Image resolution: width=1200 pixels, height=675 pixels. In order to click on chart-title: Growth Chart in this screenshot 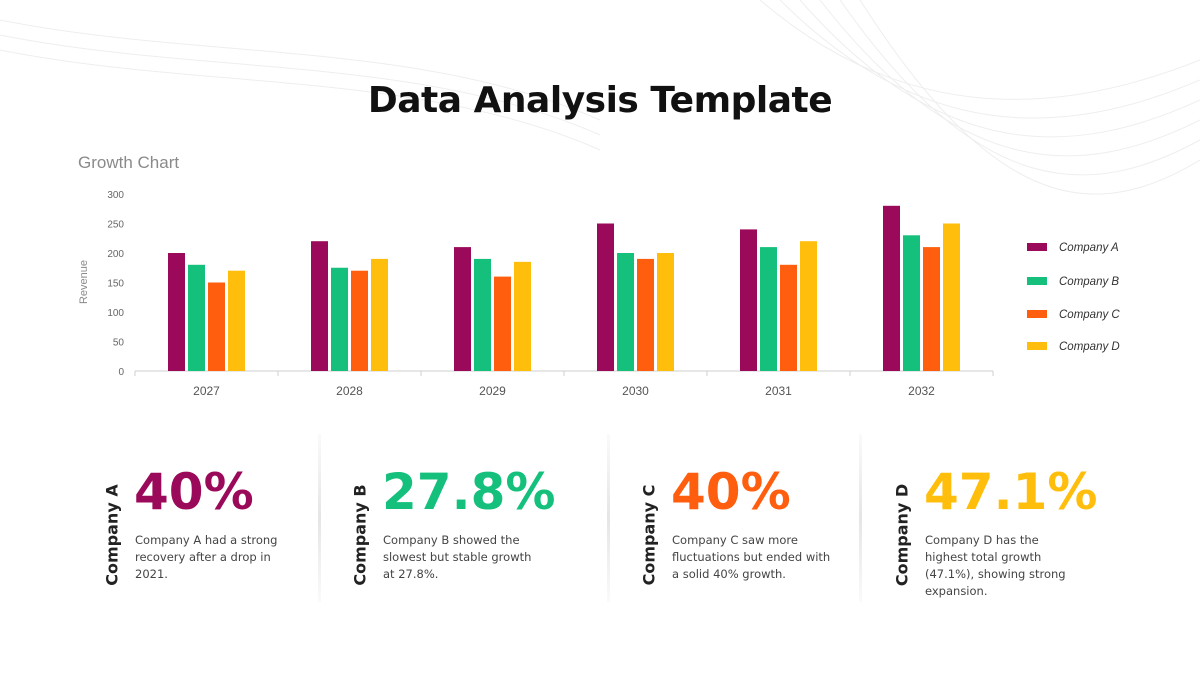, I will do `click(129, 162)`.